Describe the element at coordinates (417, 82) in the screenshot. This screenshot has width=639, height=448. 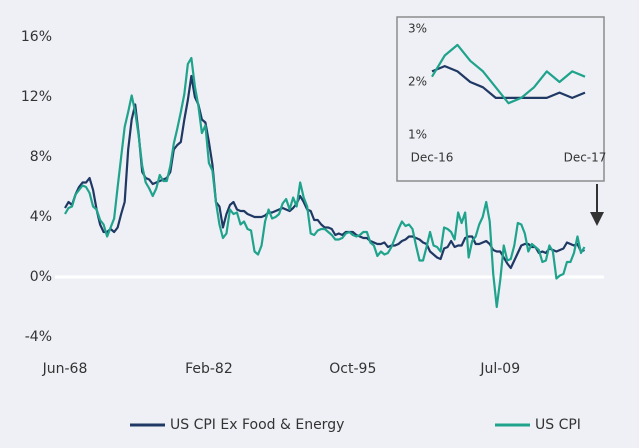
I see `y-tick-label: 2%` at that location.